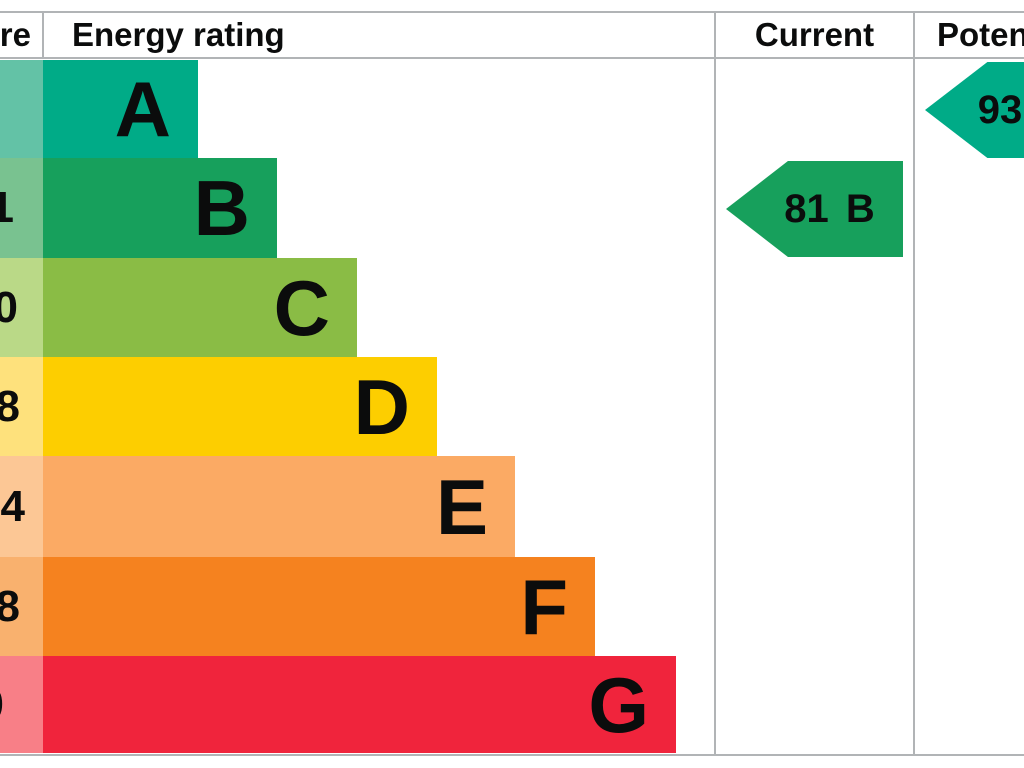 The image size is (1024, 768). I want to click on potential-column-divider, so click(914, 383).